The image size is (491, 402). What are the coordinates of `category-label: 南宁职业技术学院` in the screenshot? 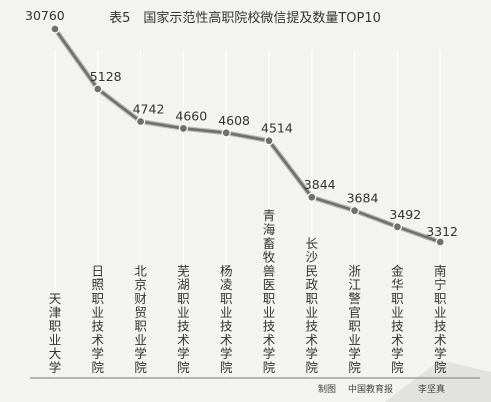 It's located at (440, 319).